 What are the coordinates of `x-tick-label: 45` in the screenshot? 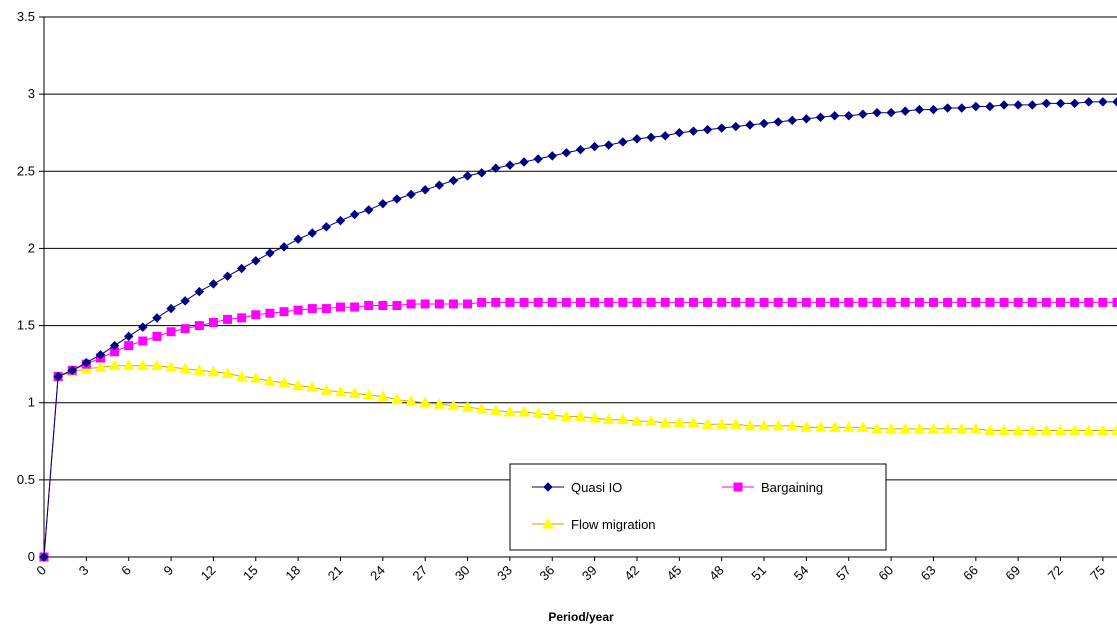 It's located at (674, 573).